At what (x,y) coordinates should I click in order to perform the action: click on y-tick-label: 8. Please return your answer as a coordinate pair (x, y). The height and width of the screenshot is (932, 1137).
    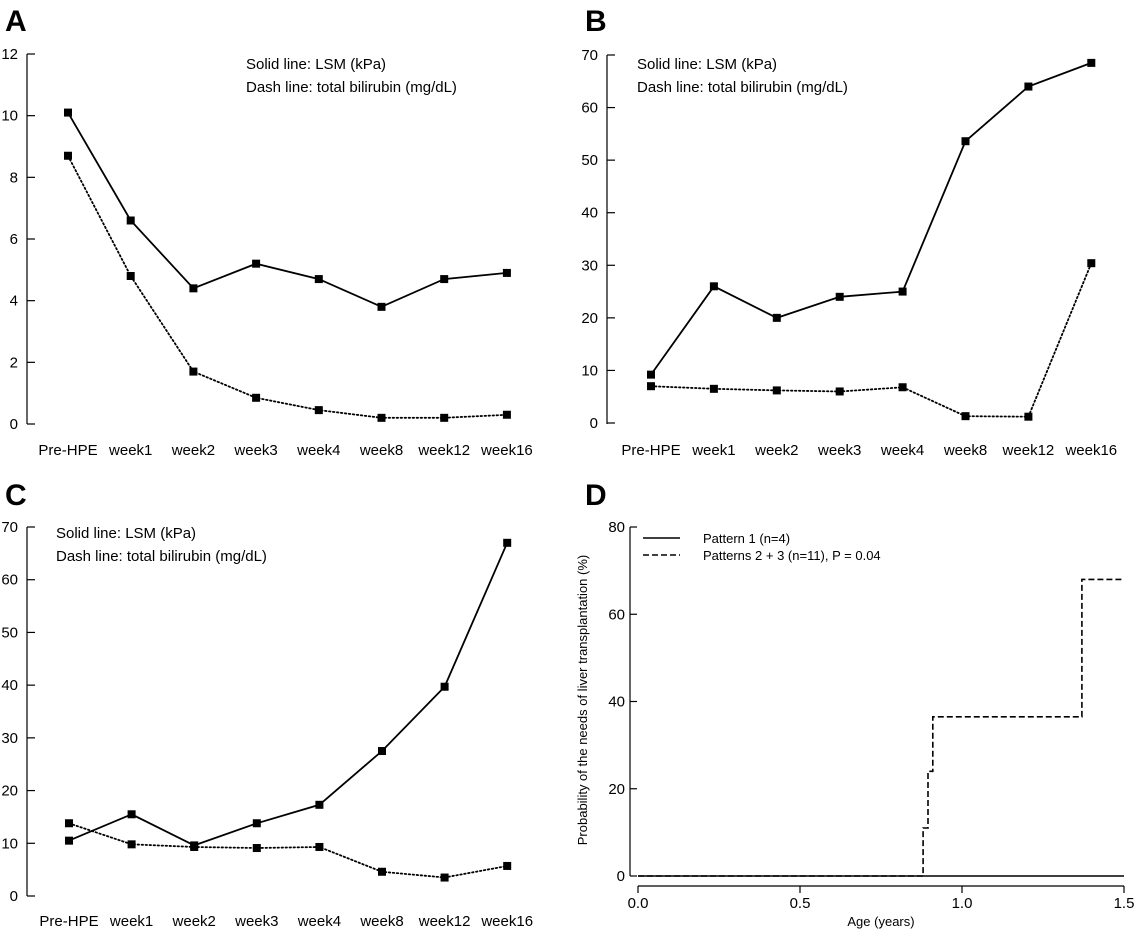
    Looking at the image, I should click on (14, 177).